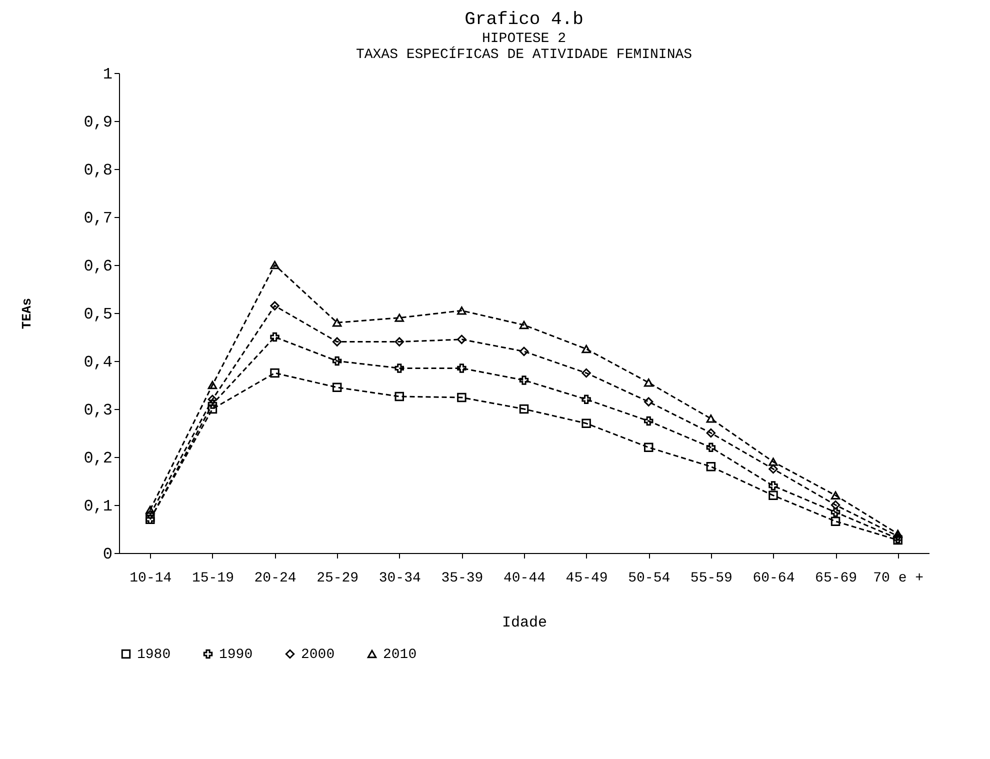 This screenshot has width=990, height=759. I want to click on y-tick-label: 0,6, so click(98, 267).